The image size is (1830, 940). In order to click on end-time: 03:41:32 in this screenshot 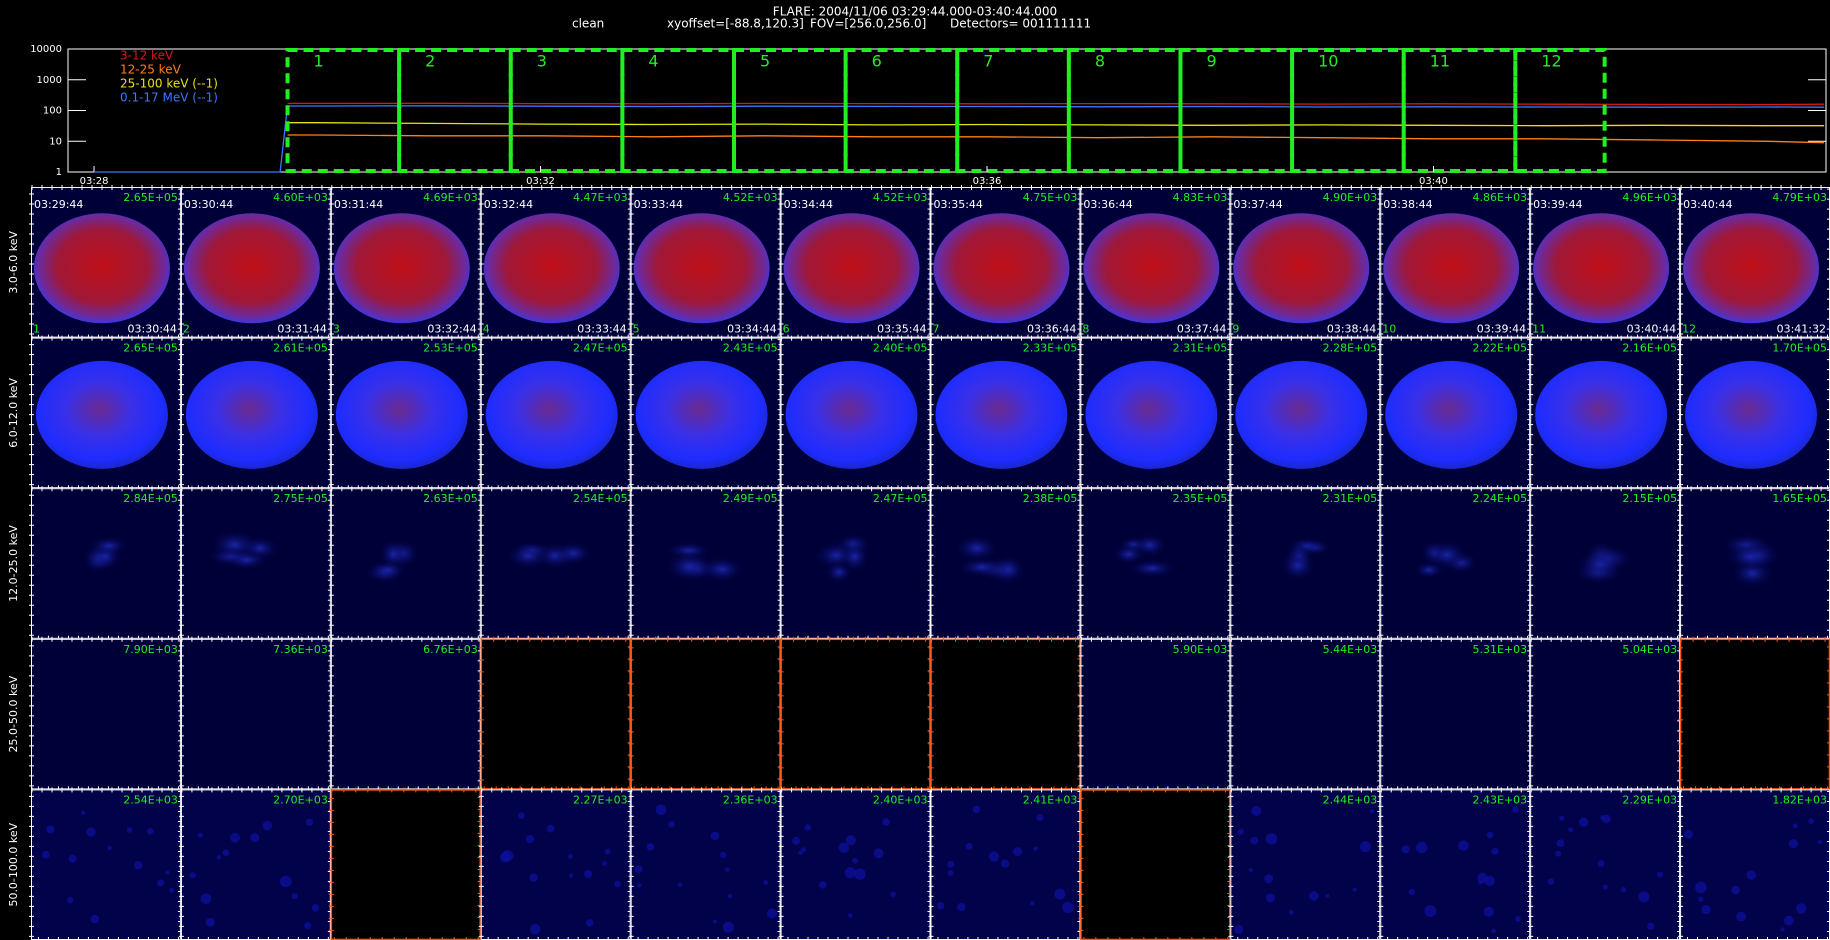, I will do `click(1801, 329)`.